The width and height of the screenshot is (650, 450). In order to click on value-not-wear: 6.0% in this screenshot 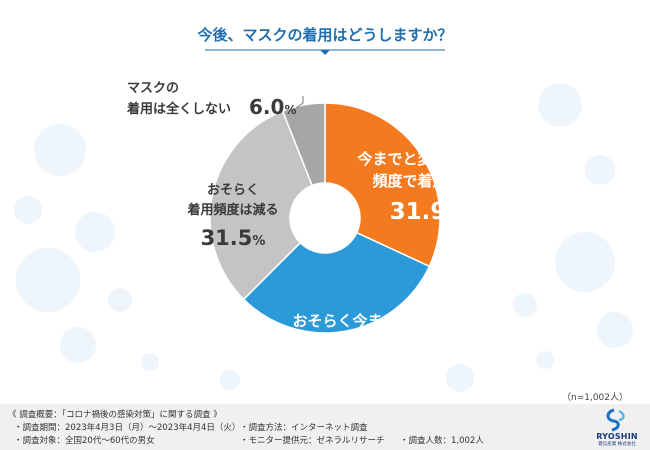, I will do `click(272, 107)`.